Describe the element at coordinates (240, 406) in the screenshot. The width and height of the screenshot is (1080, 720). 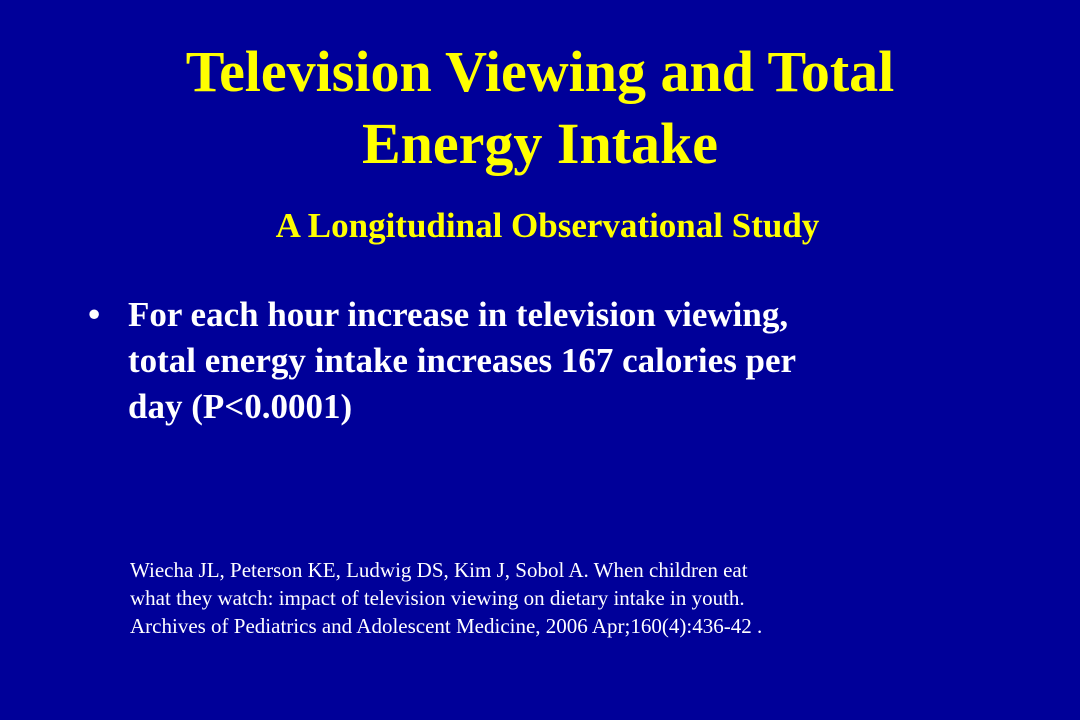
I see `bullet-line-3: day (P<0.0001)` at that location.